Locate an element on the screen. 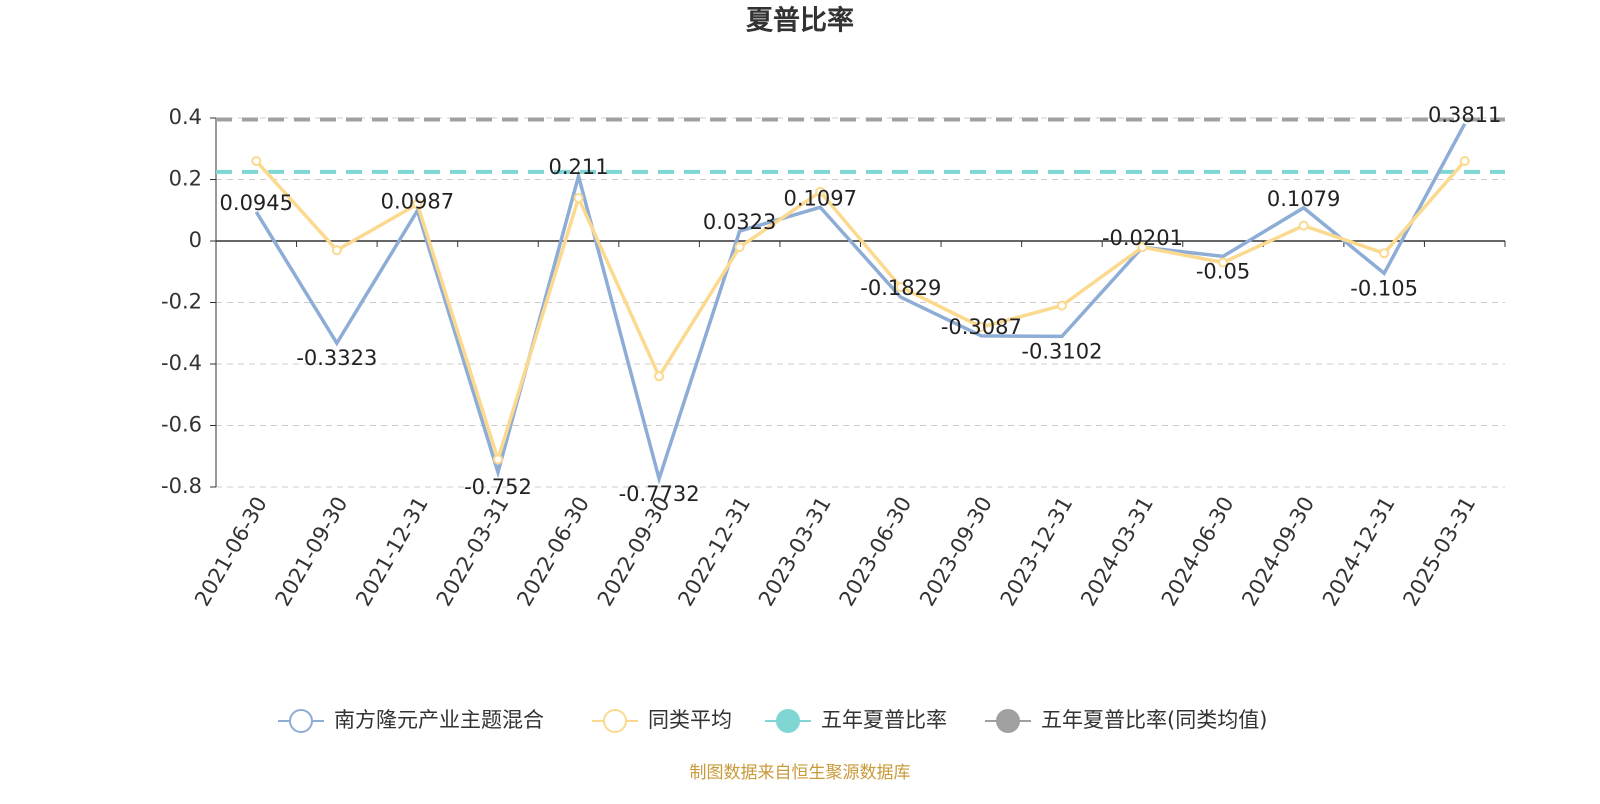 This screenshot has width=1600, height=804. data-label: -0.3087 is located at coordinates (981, 327).